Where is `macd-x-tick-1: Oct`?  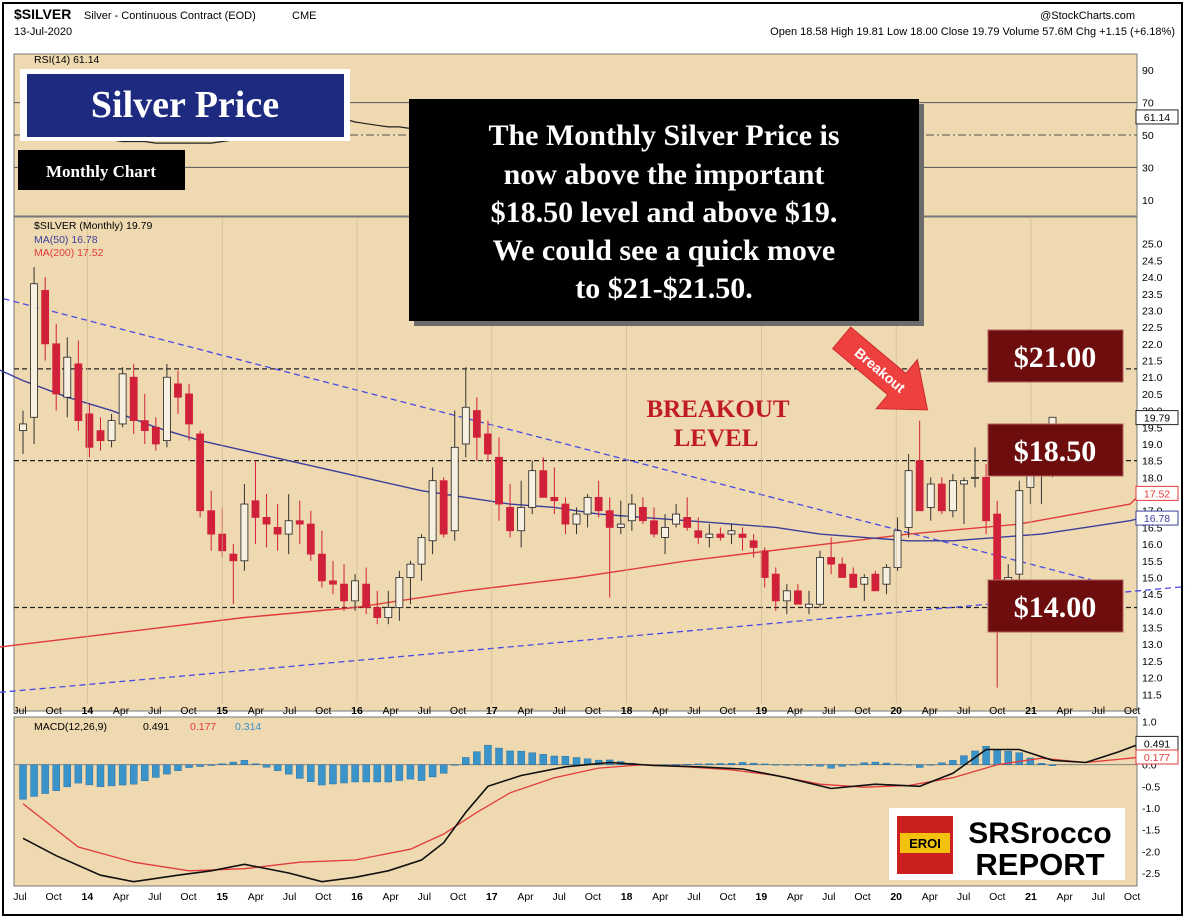 macd-x-tick-1: Oct is located at coordinates (54, 897).